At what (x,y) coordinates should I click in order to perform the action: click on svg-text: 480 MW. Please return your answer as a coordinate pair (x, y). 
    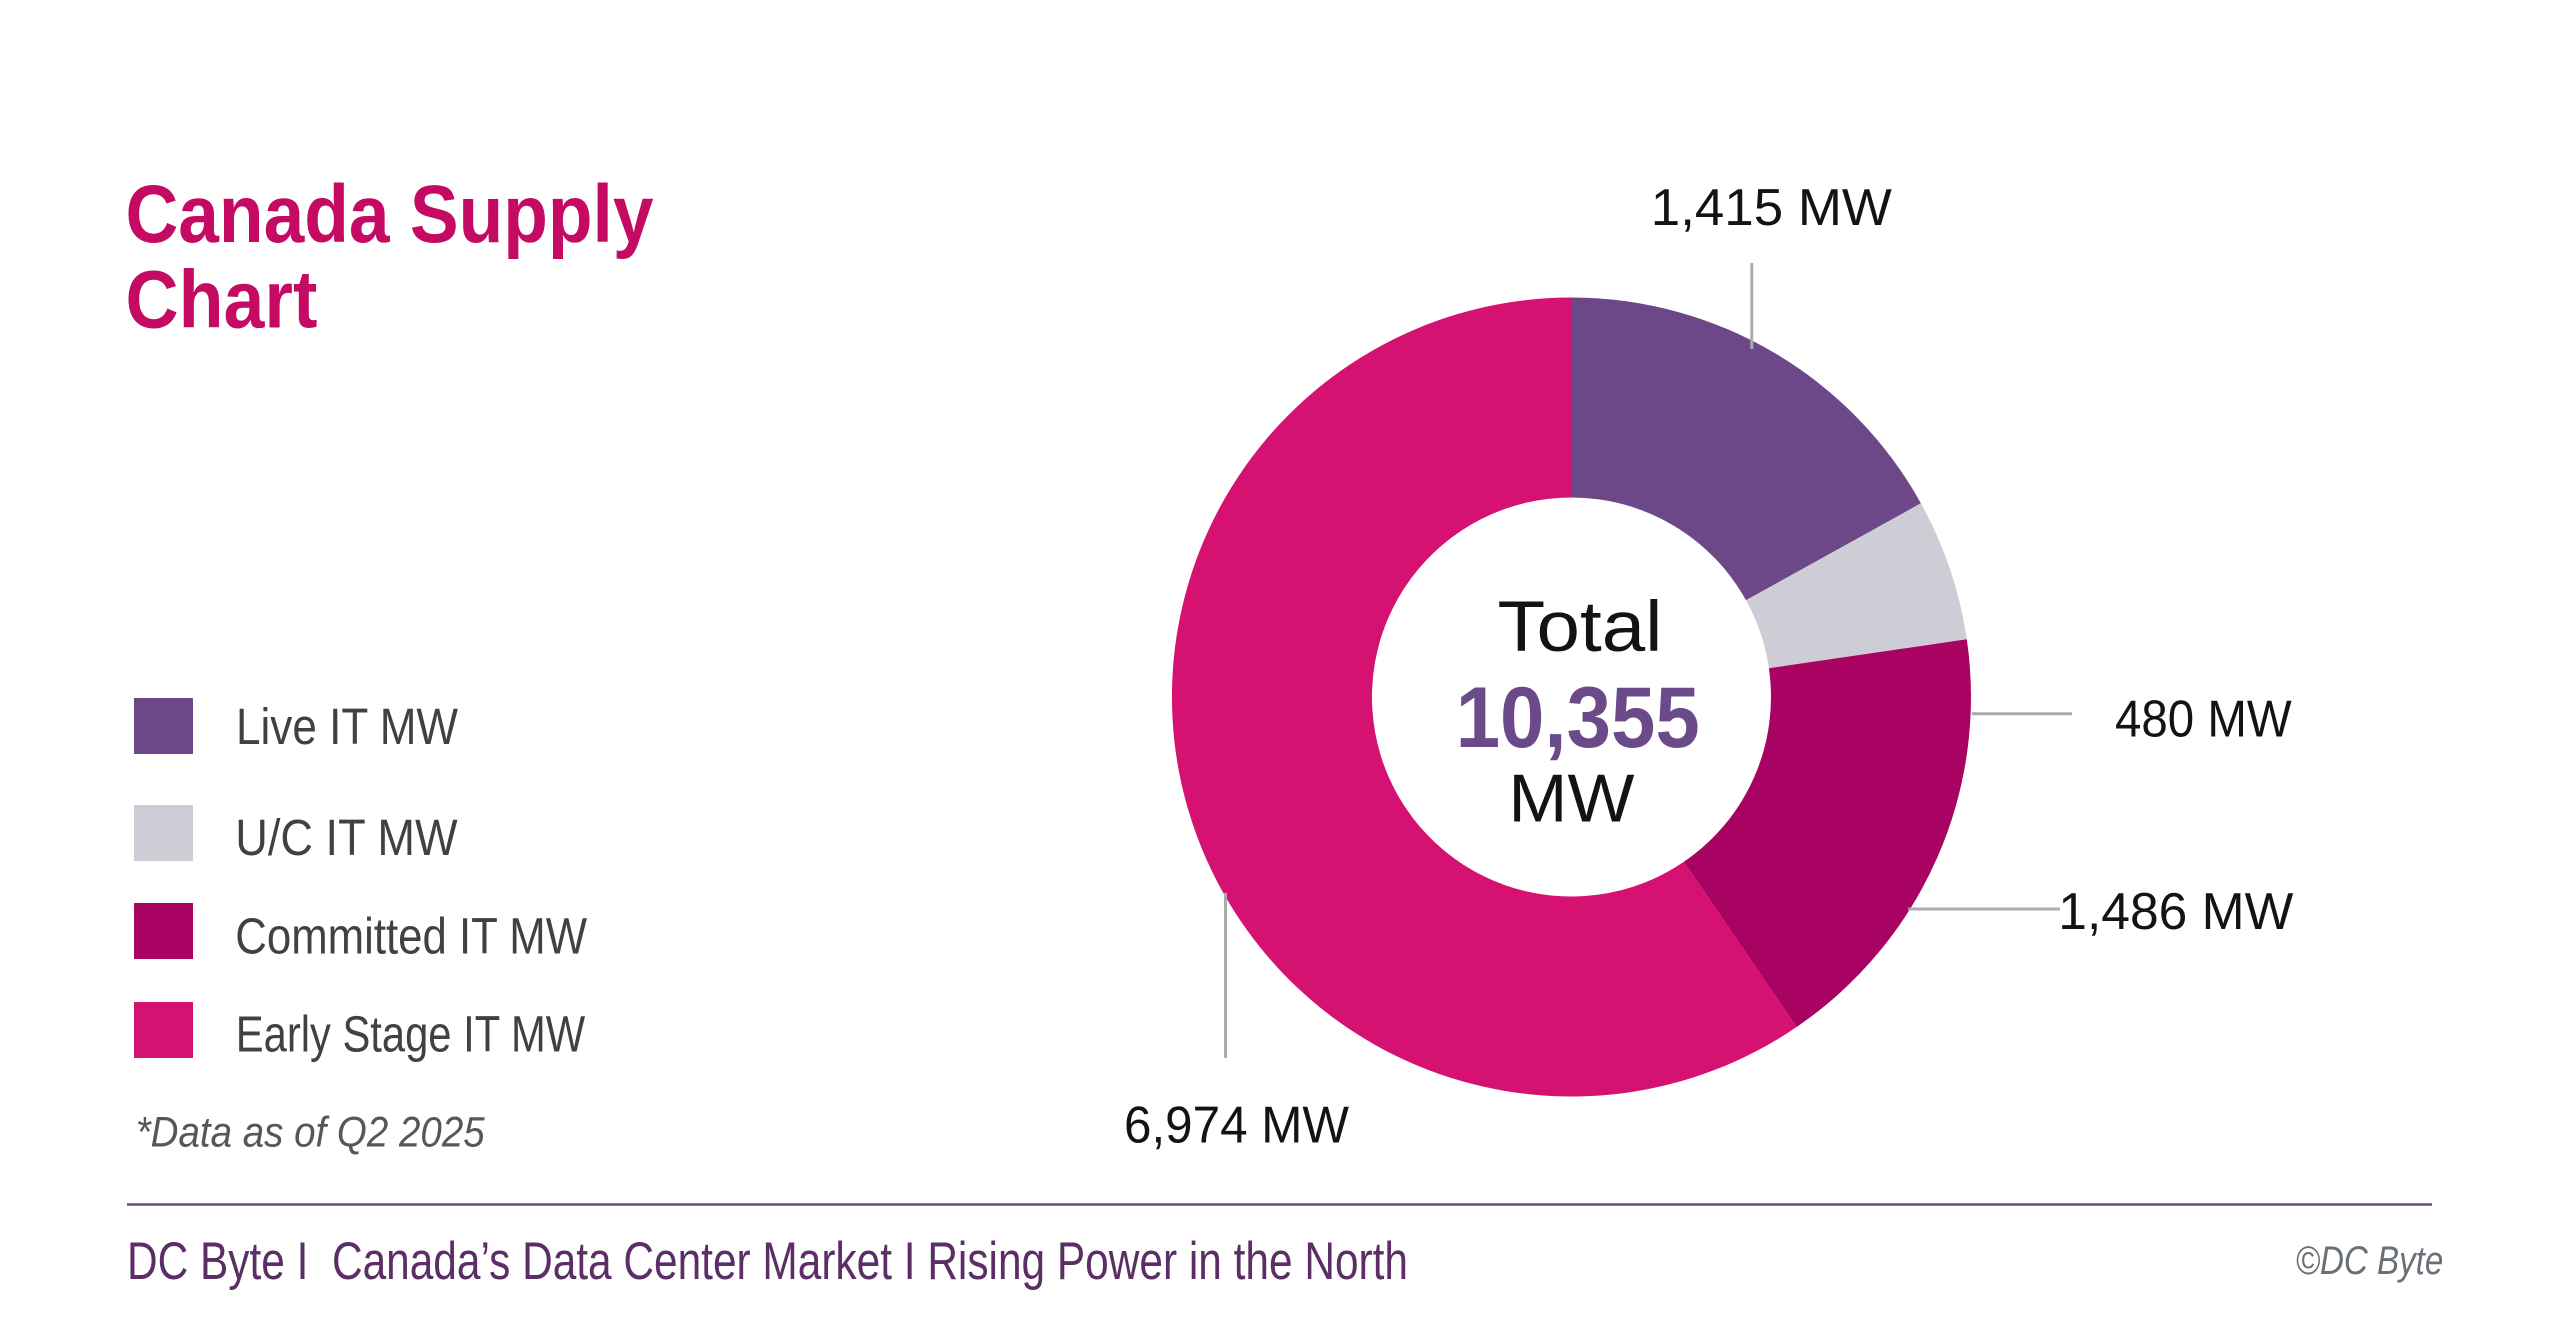
    Looking at the image, I should click on (2203, 719).